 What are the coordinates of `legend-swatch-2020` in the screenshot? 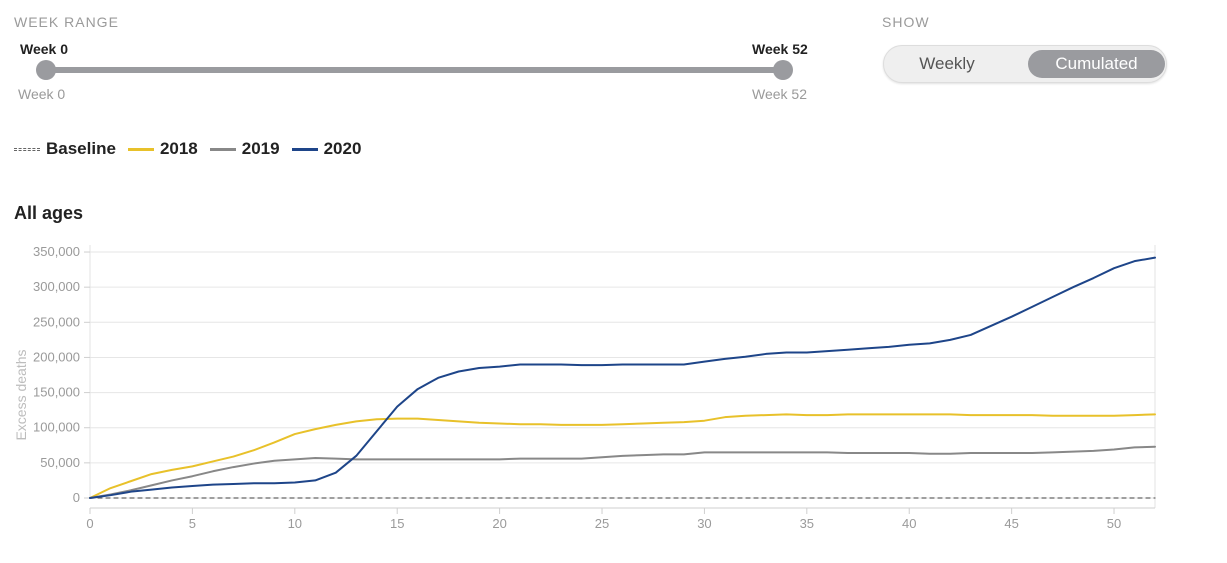 It's located at (304, 149).